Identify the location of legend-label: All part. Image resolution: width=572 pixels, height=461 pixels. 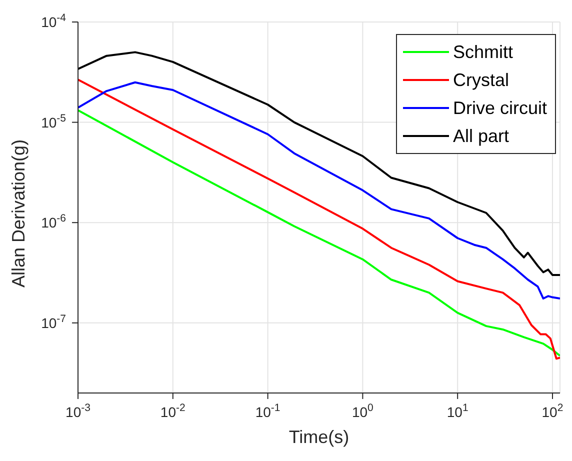
(481, 136).